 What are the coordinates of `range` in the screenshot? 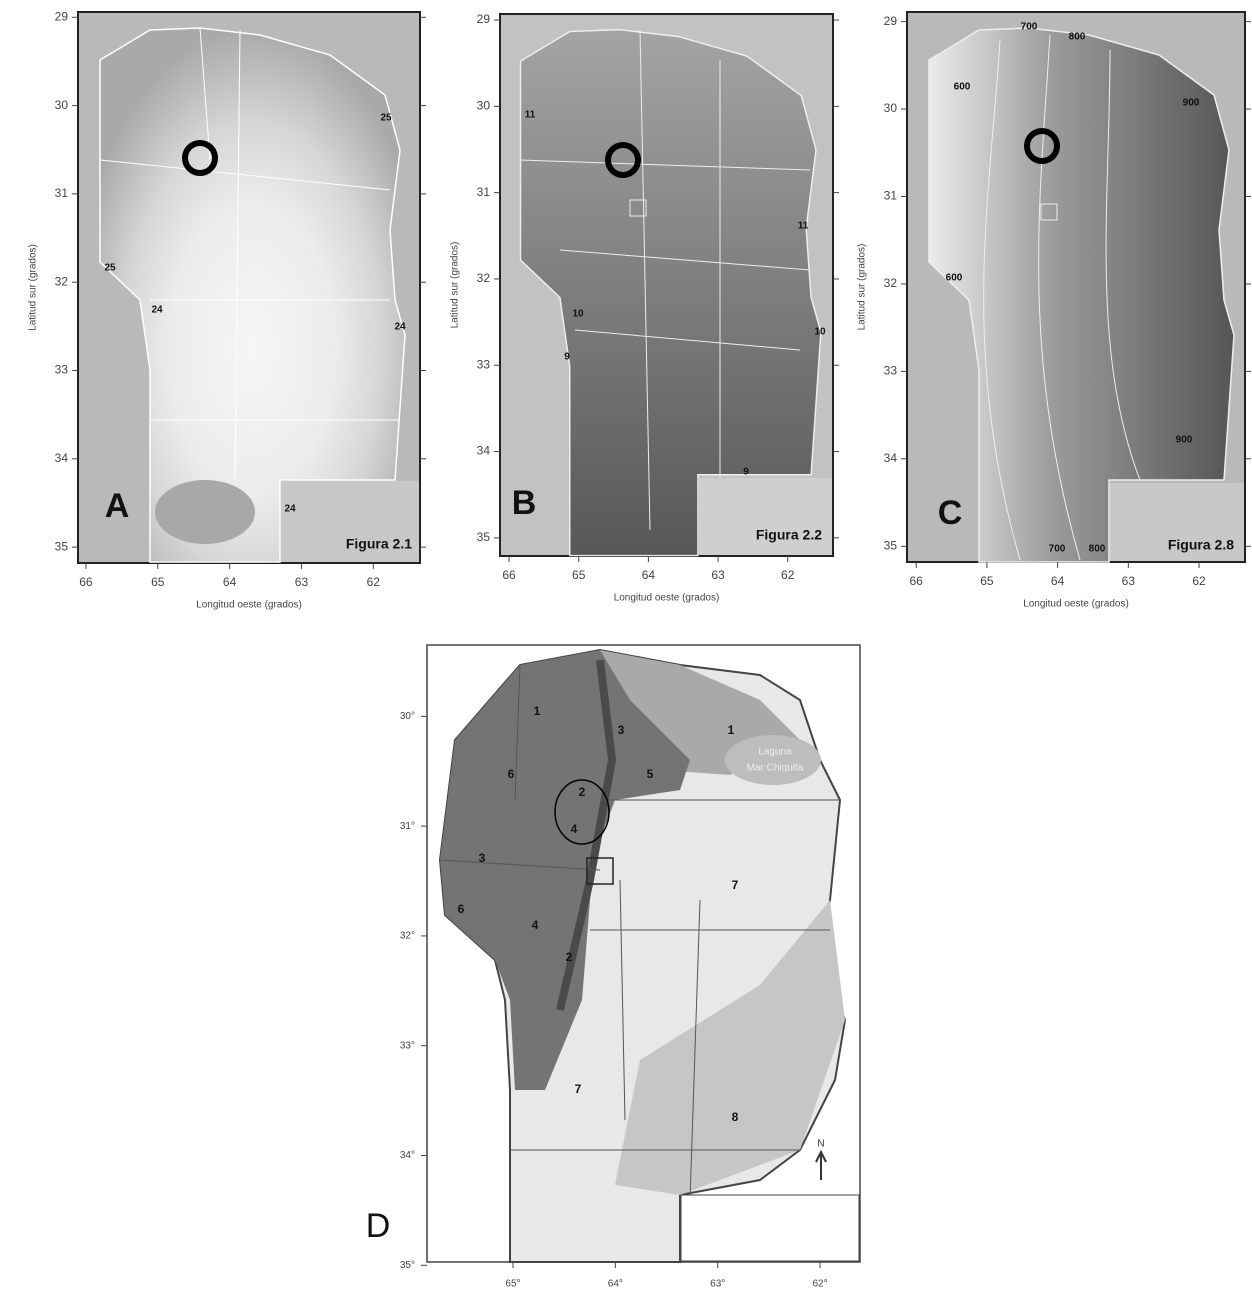 It's located at (586, 835).